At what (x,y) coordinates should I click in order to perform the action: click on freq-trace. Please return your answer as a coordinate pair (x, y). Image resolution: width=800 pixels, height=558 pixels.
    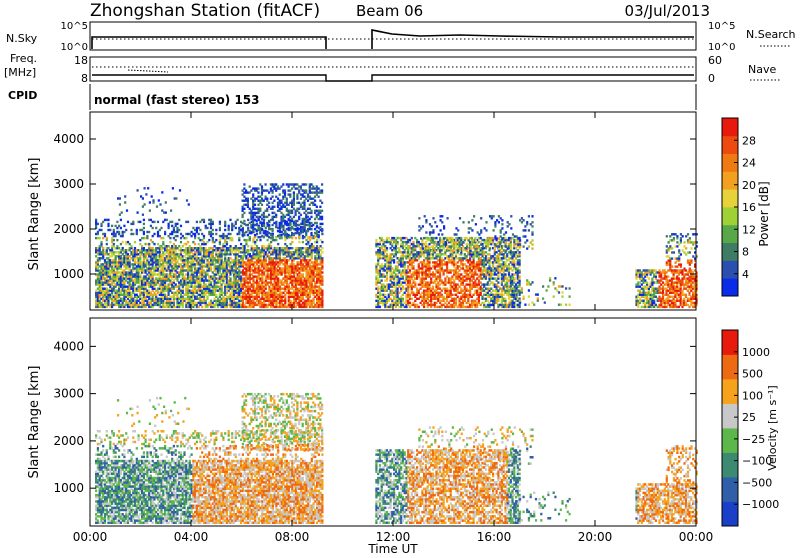
    Looking at the image, I should click on (393, 78).